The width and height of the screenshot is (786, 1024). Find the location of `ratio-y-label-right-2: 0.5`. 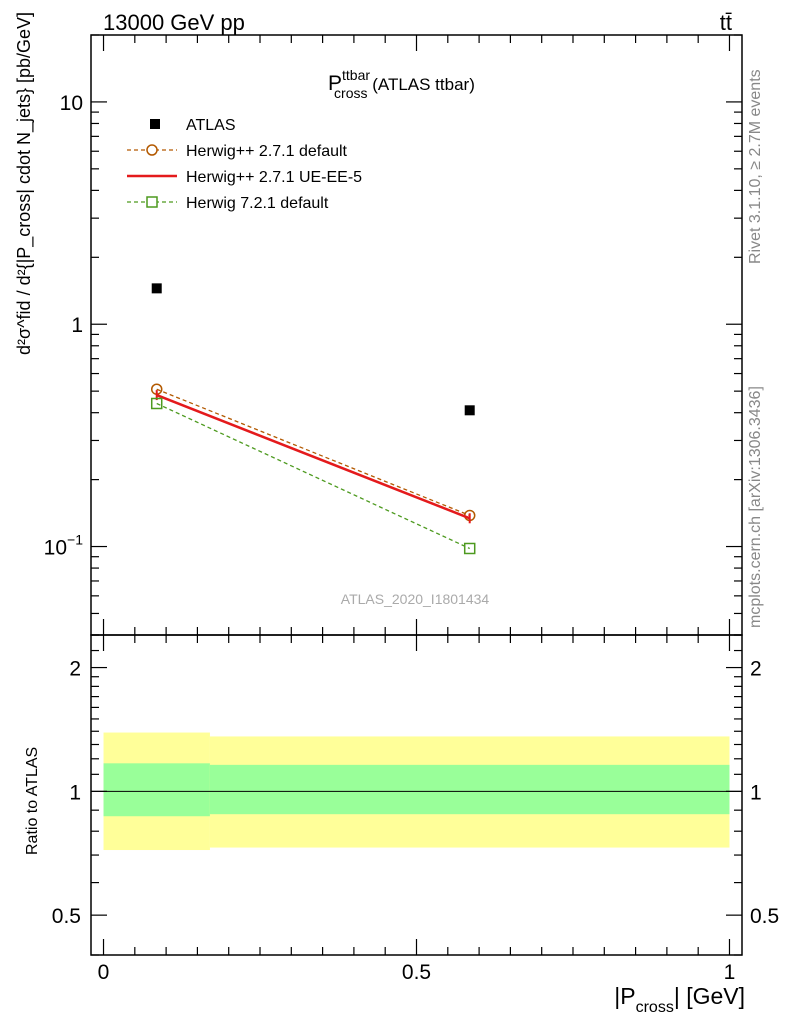

ratio-y-label-right-2: 0.5 is located at coordinates (764, 916).